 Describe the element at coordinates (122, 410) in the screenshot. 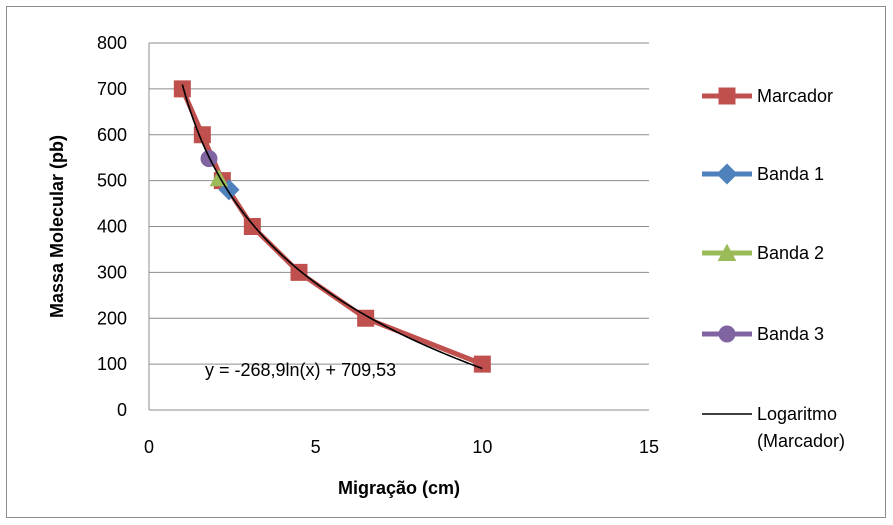

I see `y-tick-label: 0` at that location.